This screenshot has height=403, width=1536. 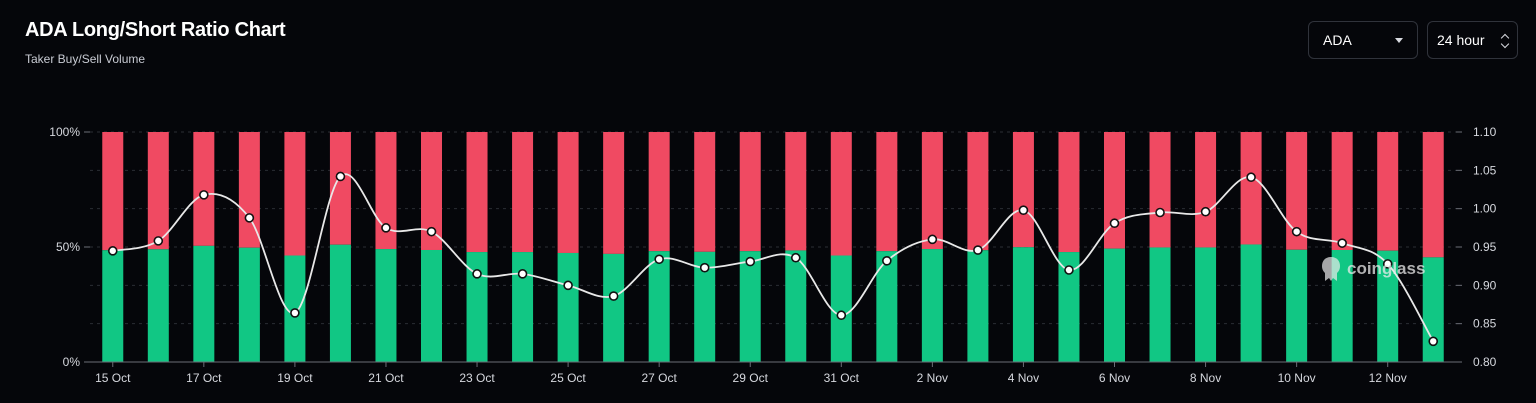 I want to click on x-tick-label: 2 Nov, so click(x=932, y=378).